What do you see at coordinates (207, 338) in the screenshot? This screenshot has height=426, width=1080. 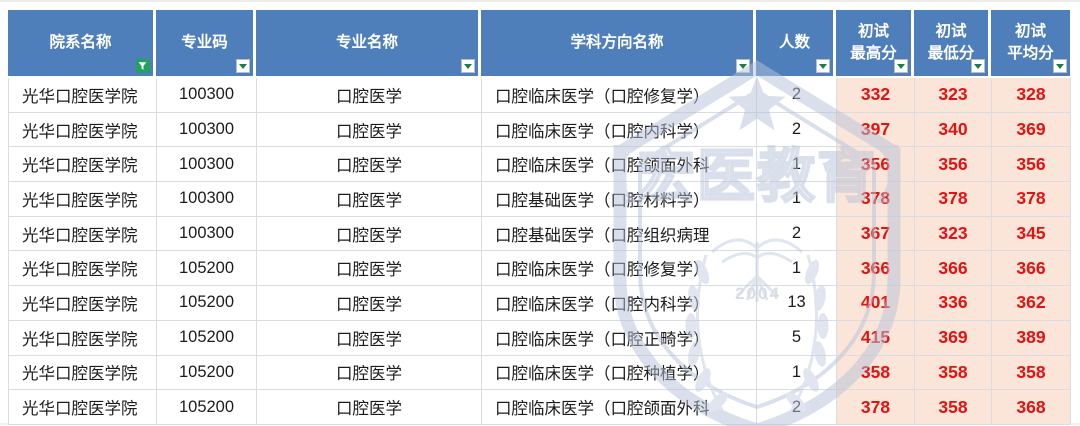 I see `cell-r7-c1: 105200` at bounding box center [207, 338].